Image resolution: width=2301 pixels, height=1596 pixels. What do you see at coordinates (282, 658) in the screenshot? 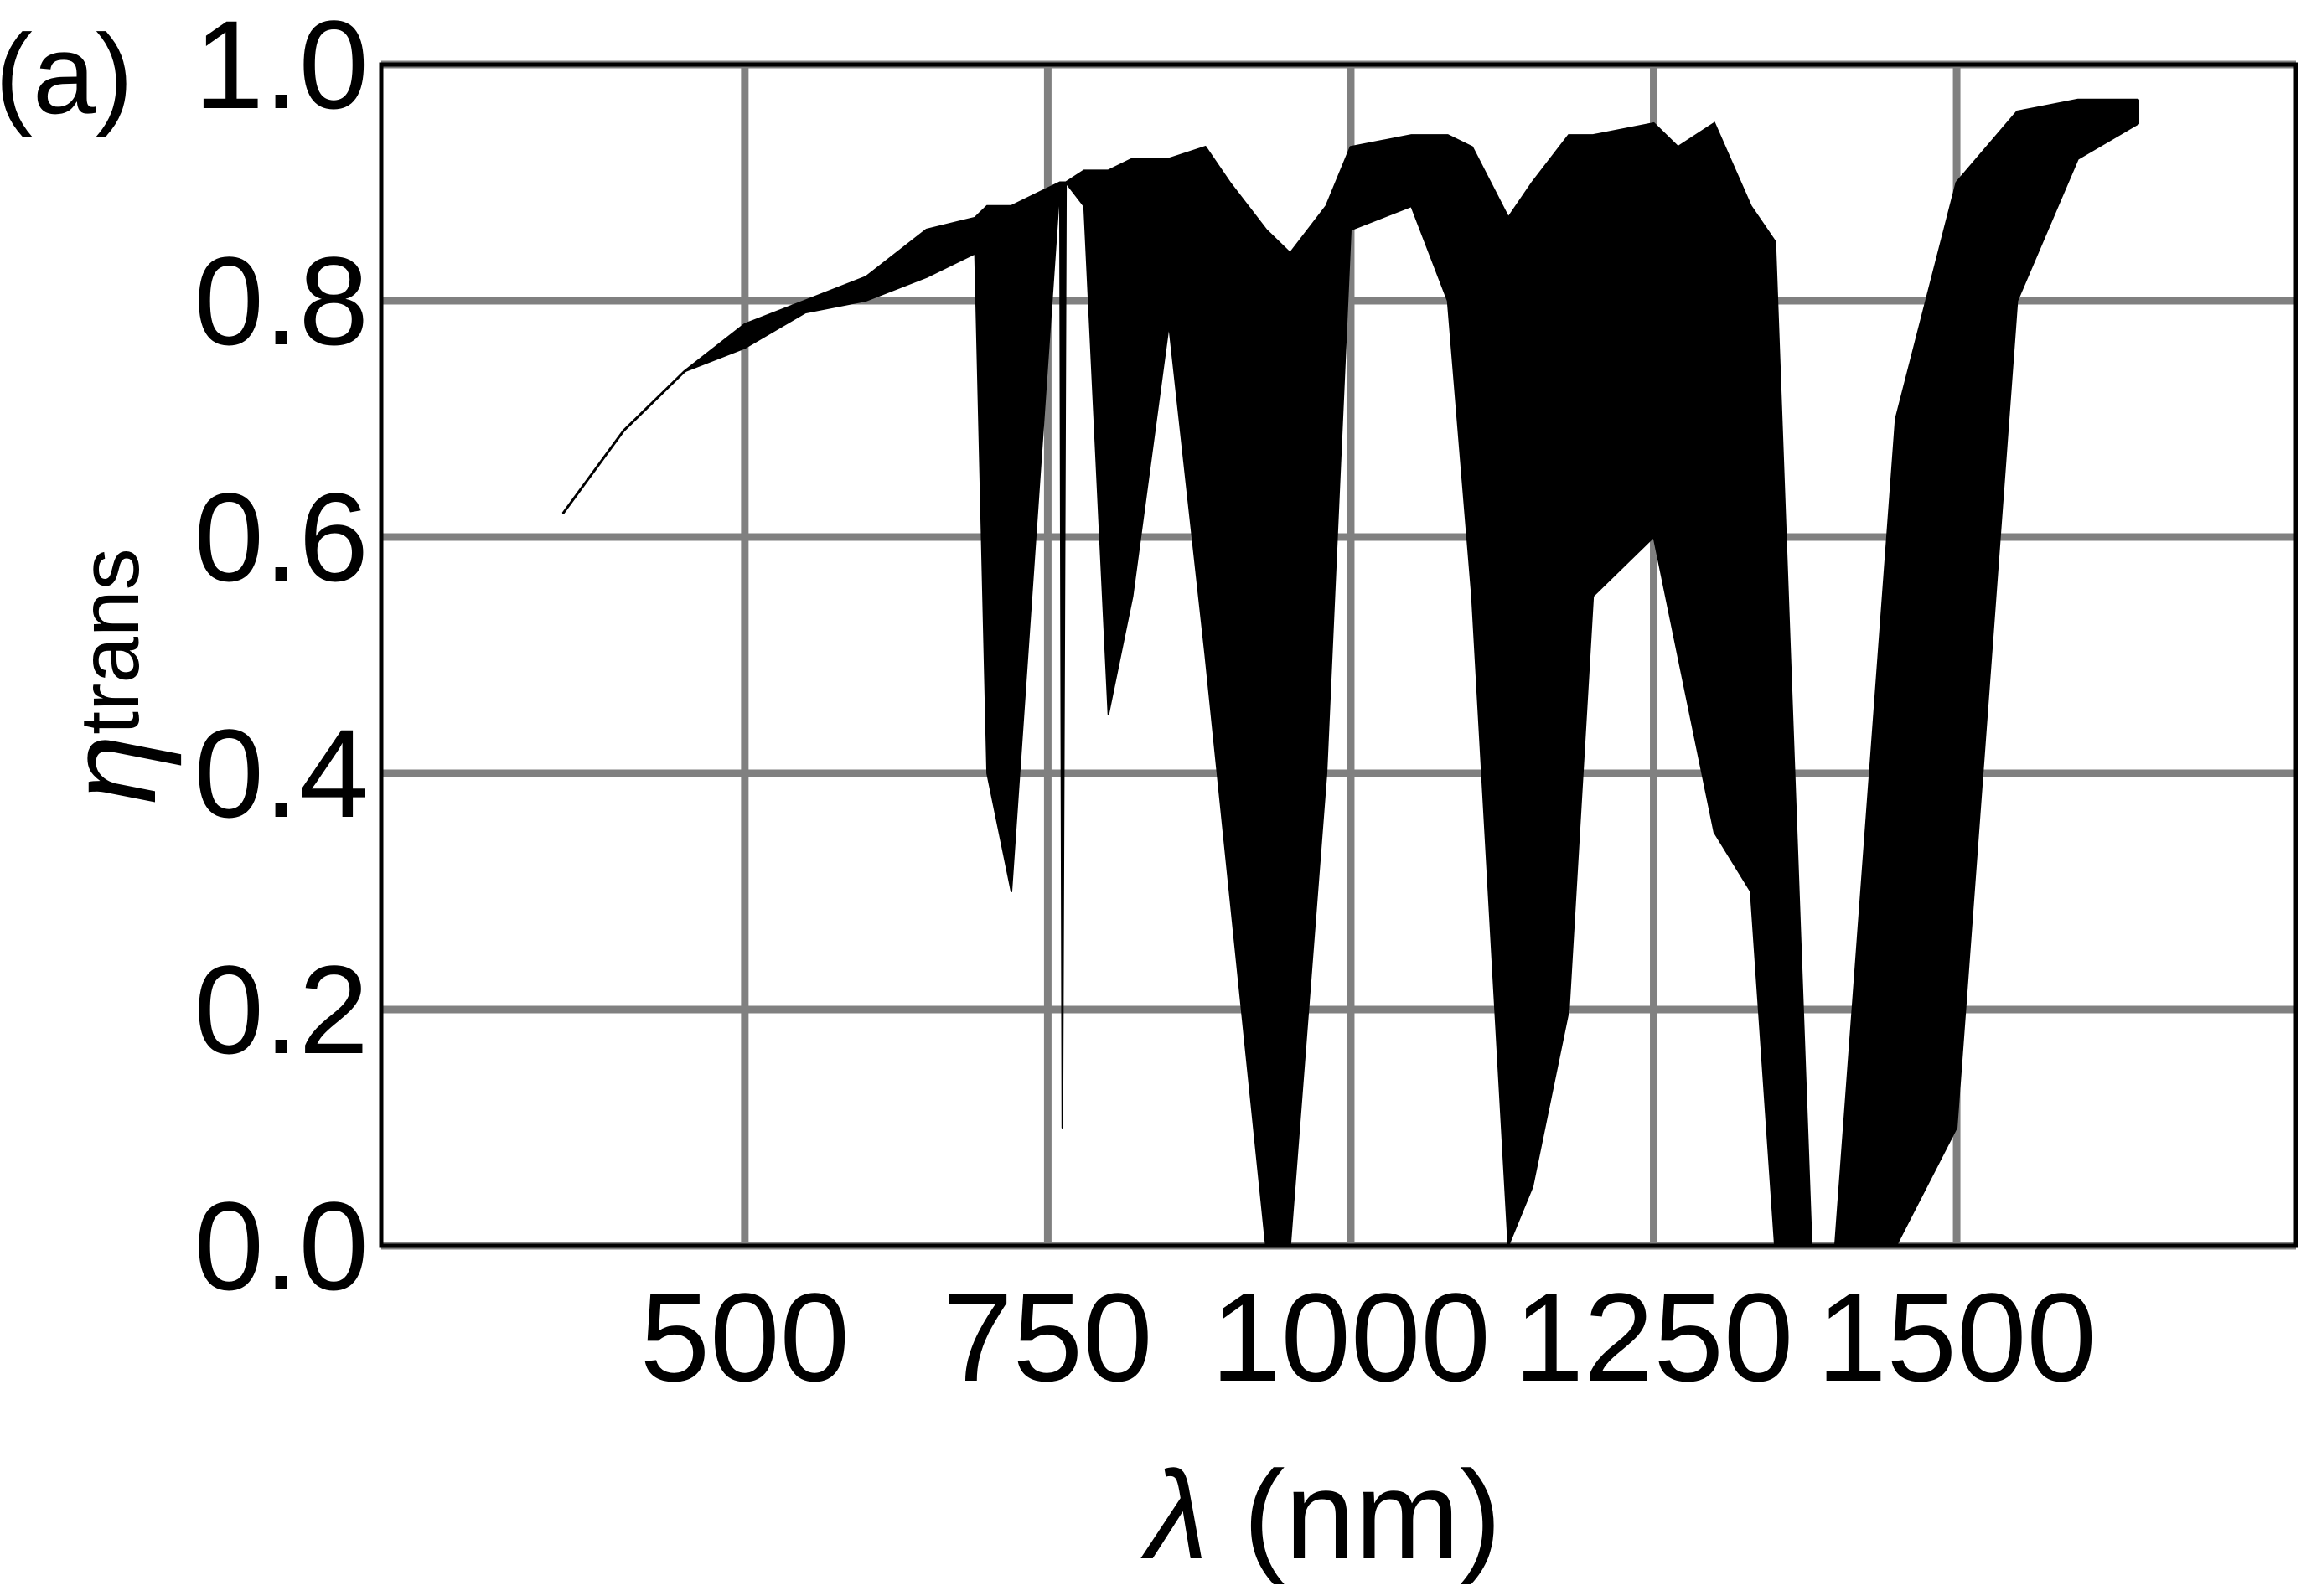
I see `y-tick-labels: 0.0 0.2 0.4 0.6 0.8 1.0` at bounding box center [282, 658].